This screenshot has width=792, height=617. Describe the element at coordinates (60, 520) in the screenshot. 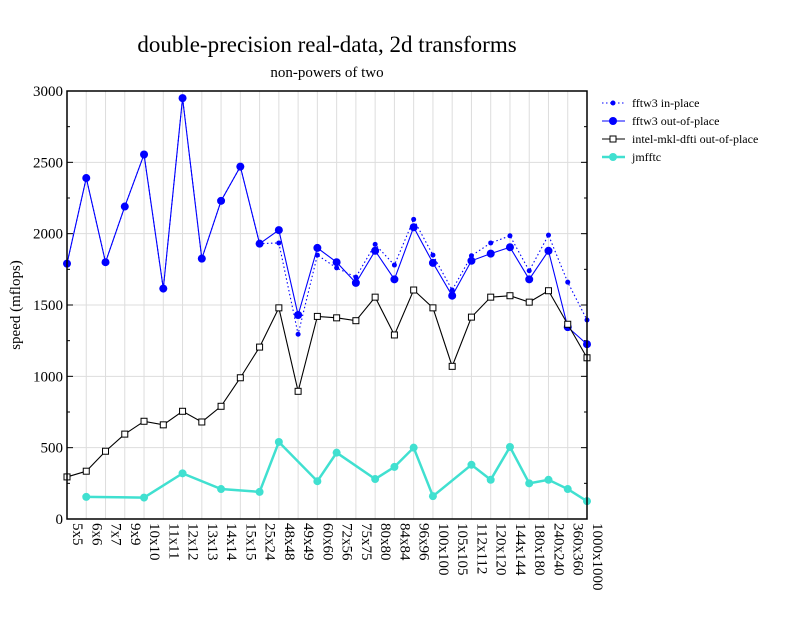

I see `y-tick-label: 0` at that location.